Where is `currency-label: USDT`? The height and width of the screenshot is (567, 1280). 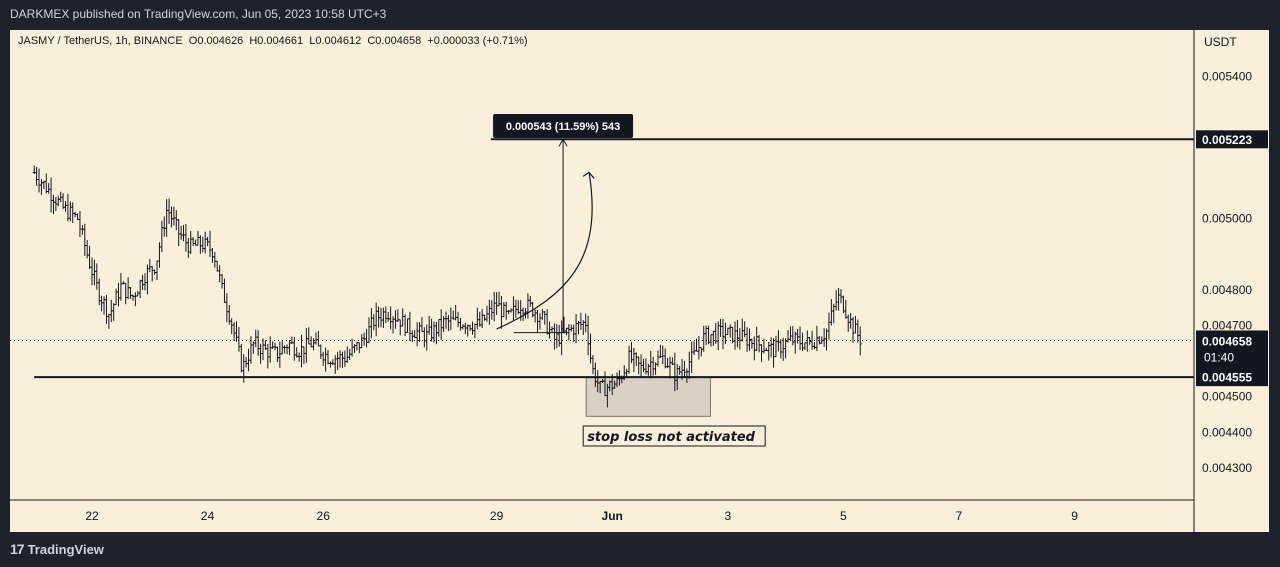 currency-label: USDT is located at coordinates (1220, 42).